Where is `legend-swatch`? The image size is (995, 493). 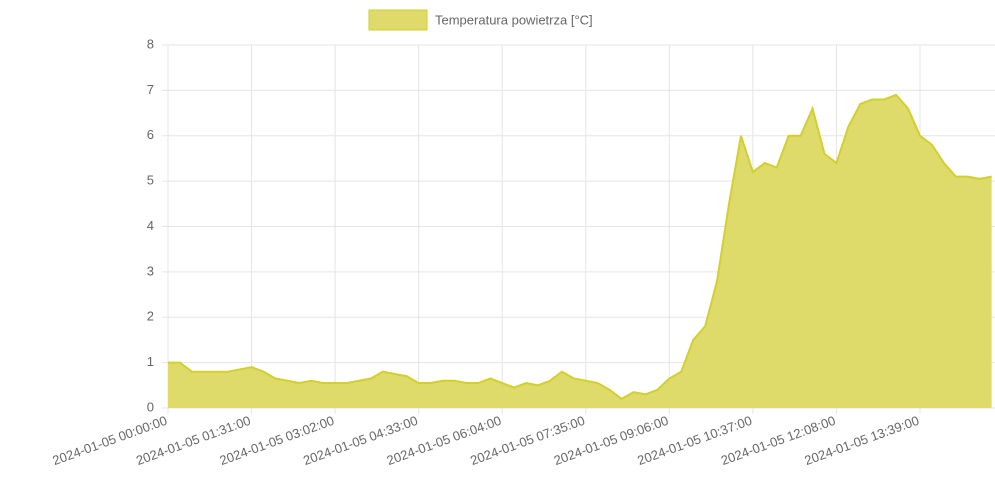 legend-swatch is located at coordinates (398, 20).